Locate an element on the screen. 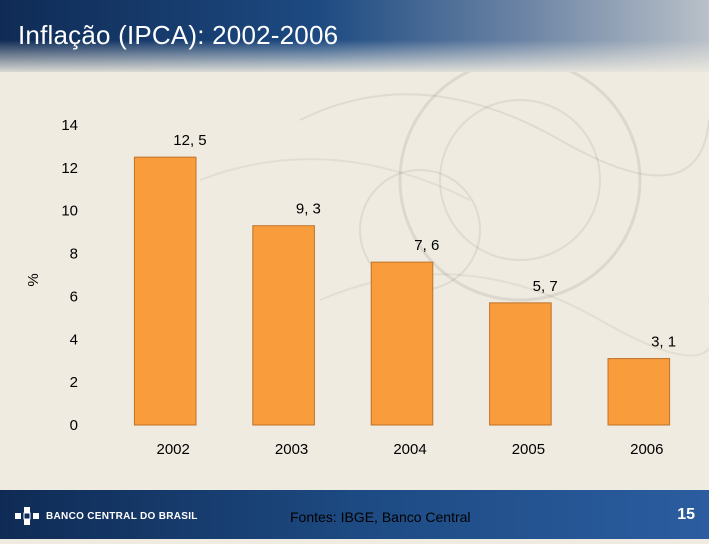 This screenshot has height=544, width=709. y-tick-label: 12 is located at coordinates (69, 168).